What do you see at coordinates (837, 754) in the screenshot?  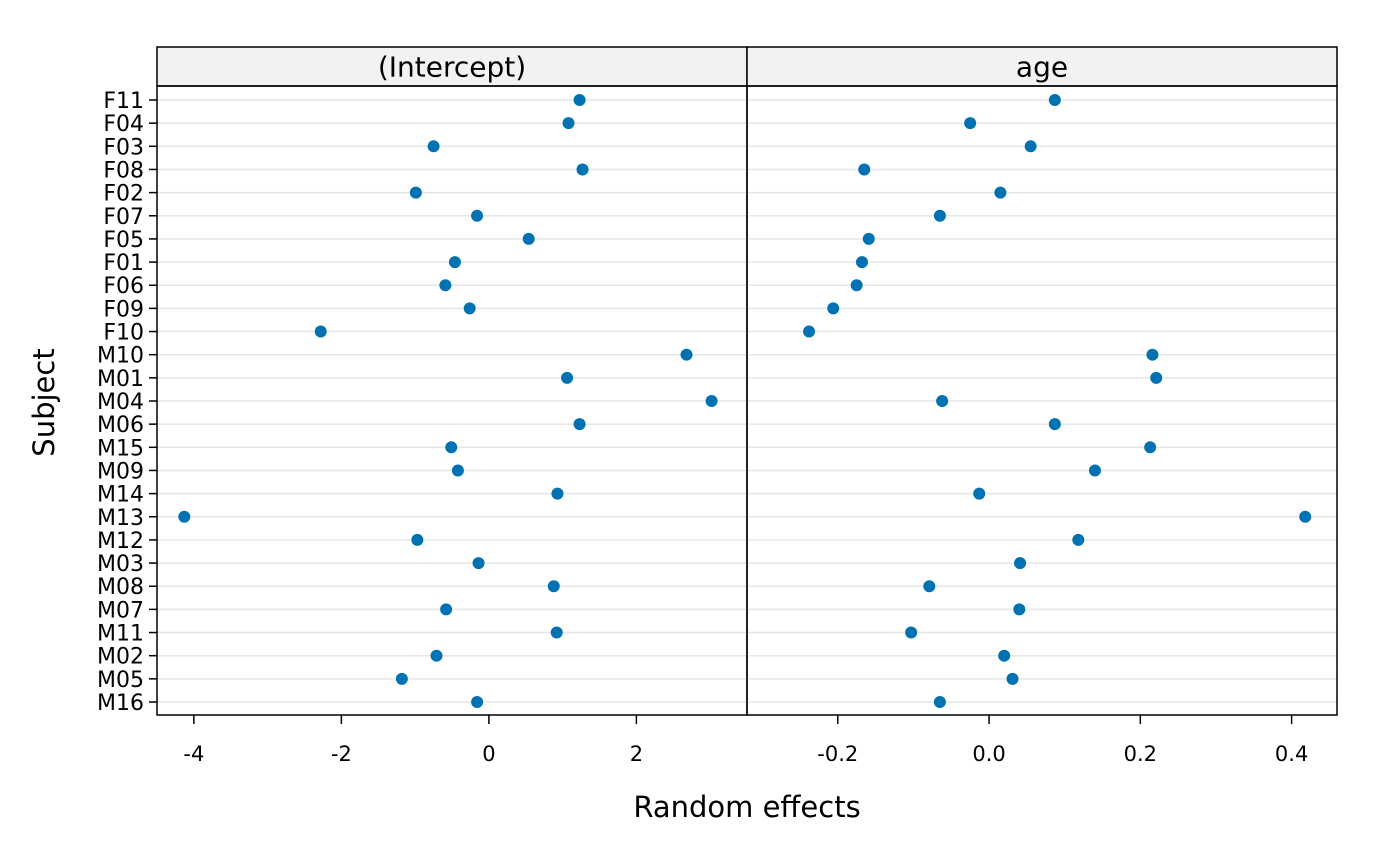 I see `x-tick-label: -0.2` at bounding box center [837, 754].